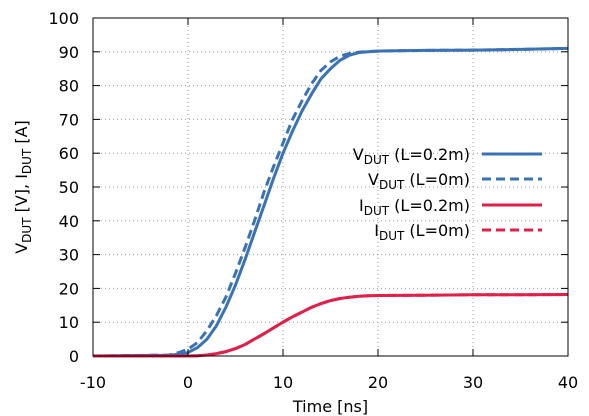 Image resolution: width=589 pixels, height=416 pixels. Describe the element at coordinates (419, 181) in the screenshot. I see `legend-label-2: VDUT (L=0m)` at that location.